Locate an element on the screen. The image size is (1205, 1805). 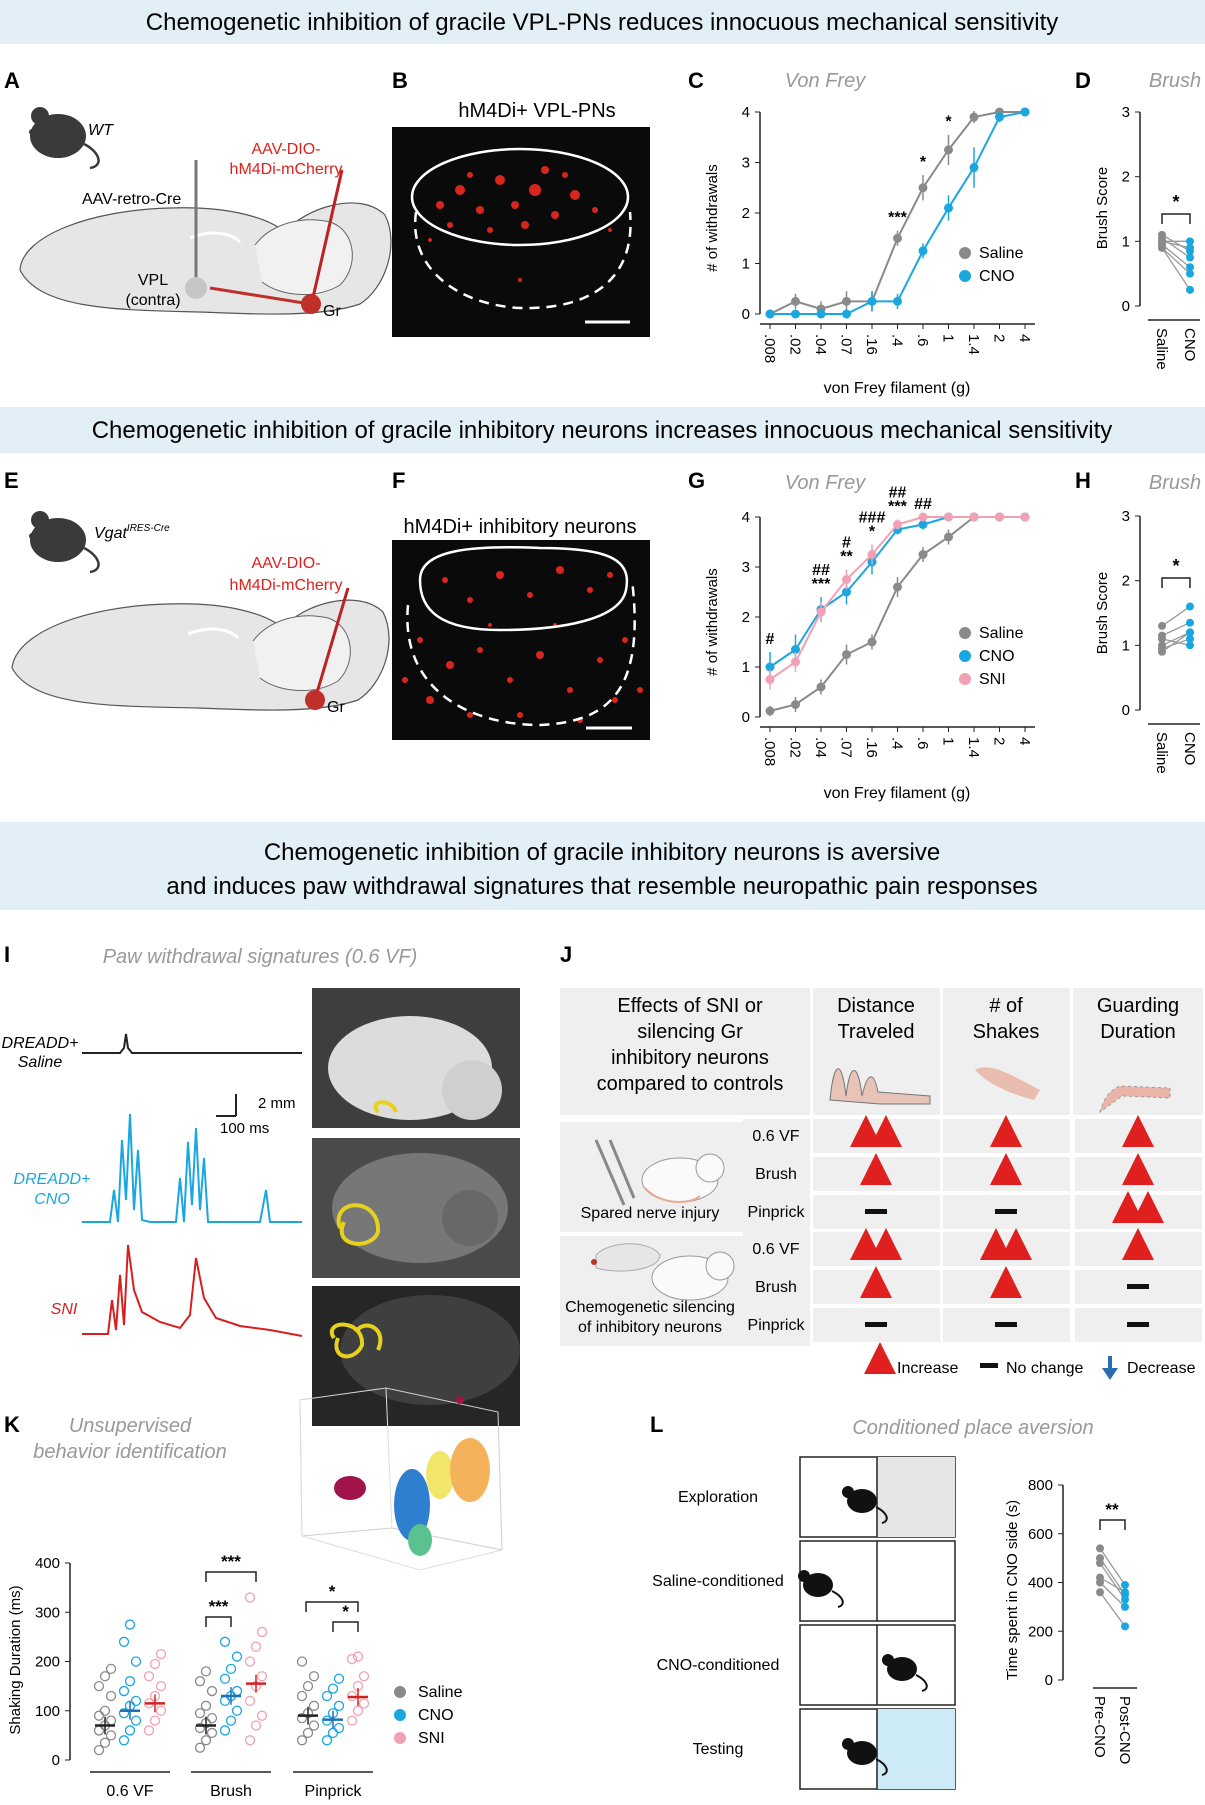
label-gr: Gr is located at coordinates (332, 311).